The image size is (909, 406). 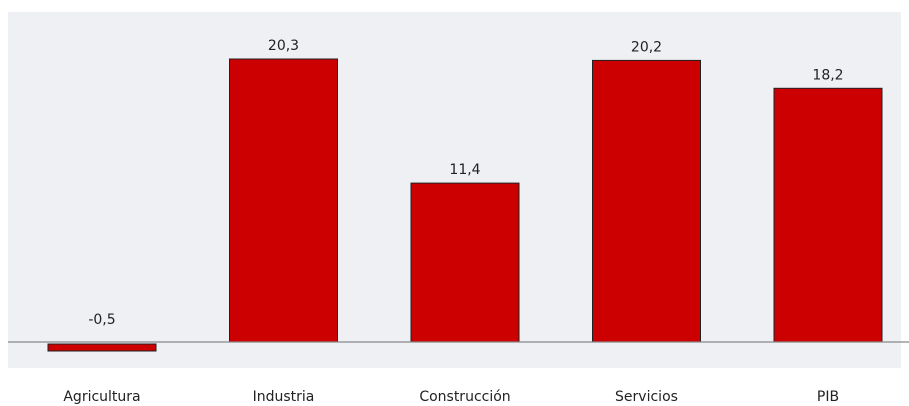 I want to click on category-label: Servicios, so click(x=646, y=397).